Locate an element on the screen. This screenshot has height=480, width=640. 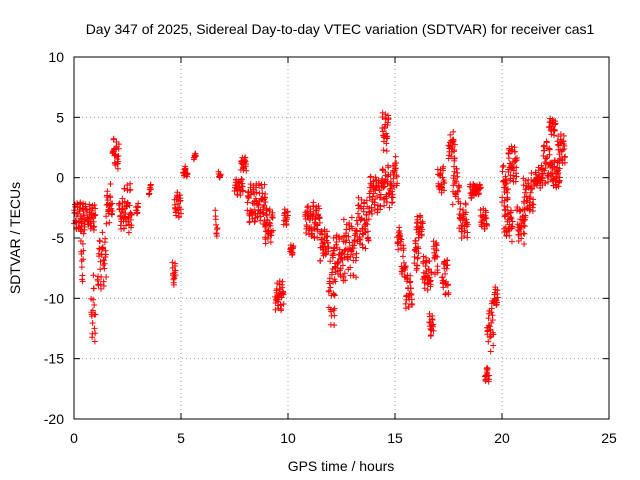
y-tick-label: 10 is located at coordinates (56, 57).